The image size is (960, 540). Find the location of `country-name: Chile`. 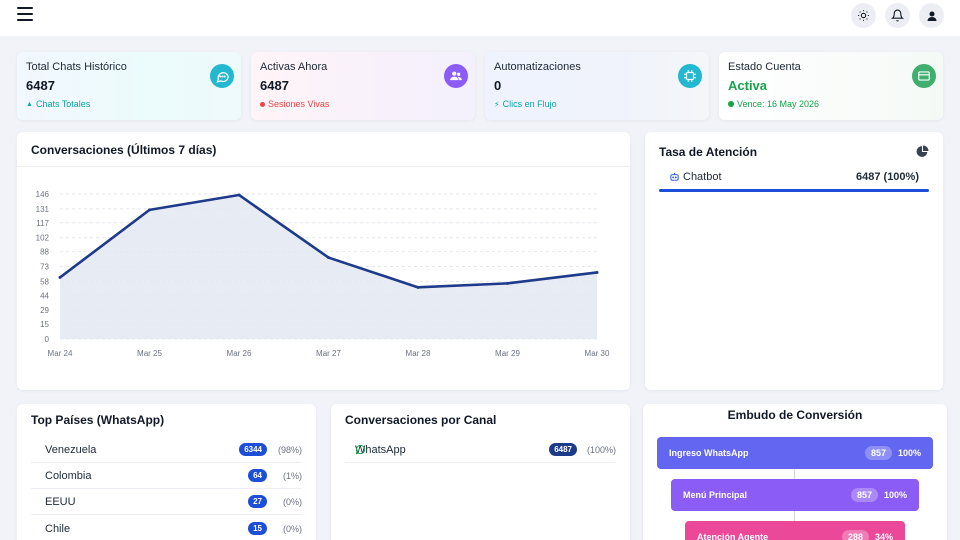

country-name: Chile is located at coordinates (58, 528).